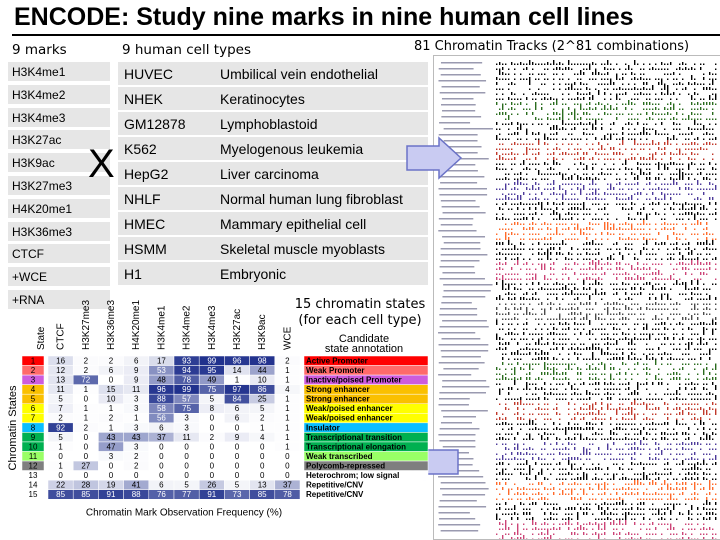 This screenshot has height=540, width=720. Describe the element at coordinates (111, 418) in the screenshot. I see `heatmap-value: 2` at that location.